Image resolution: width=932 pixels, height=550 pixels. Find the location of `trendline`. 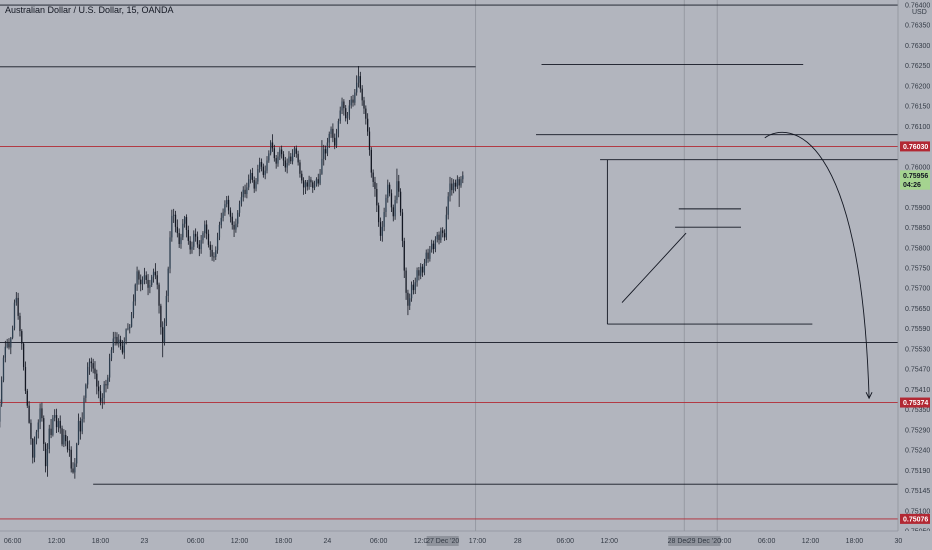

trendline is located at coordinates (654, 267).